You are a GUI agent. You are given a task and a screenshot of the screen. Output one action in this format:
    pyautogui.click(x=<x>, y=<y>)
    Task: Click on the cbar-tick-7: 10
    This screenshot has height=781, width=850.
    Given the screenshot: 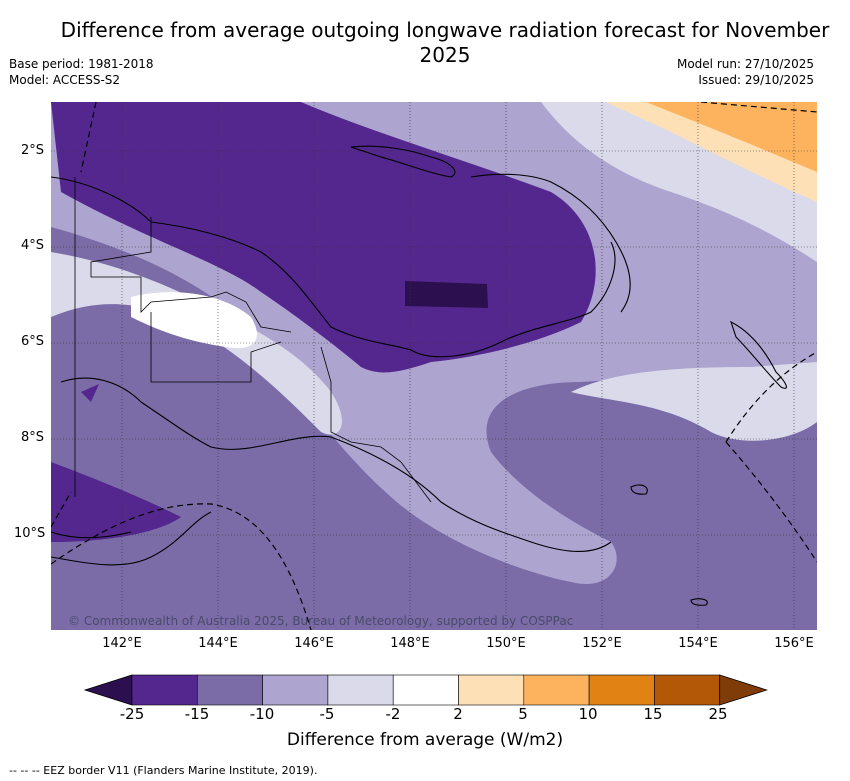 What is the action you would take?
    pyautogui.click(x=588, y=714)
    